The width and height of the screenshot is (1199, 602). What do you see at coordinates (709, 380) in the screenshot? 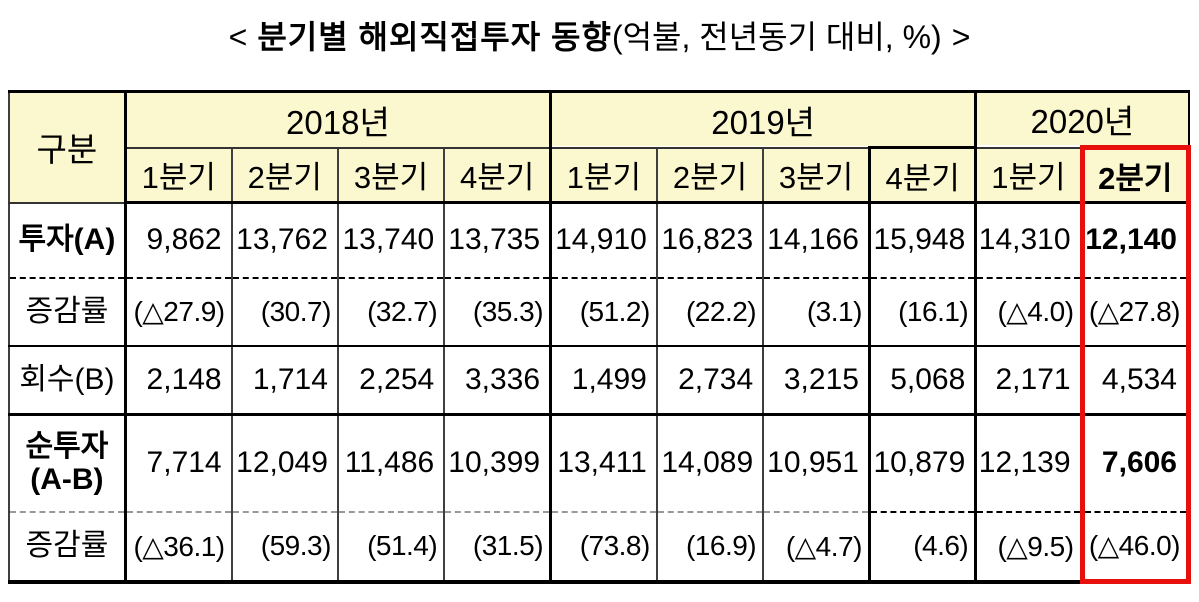
I see `value-cell: 2,734` at bounding box center [709, 380].